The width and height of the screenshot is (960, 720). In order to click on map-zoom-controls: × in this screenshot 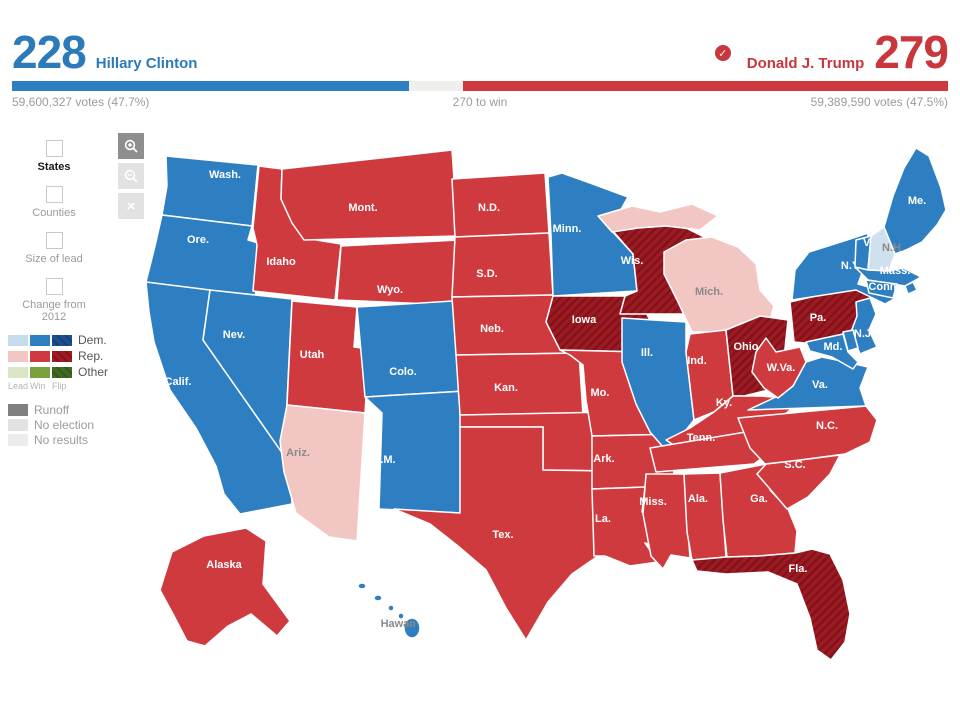, I will do `click(131, 178)`.